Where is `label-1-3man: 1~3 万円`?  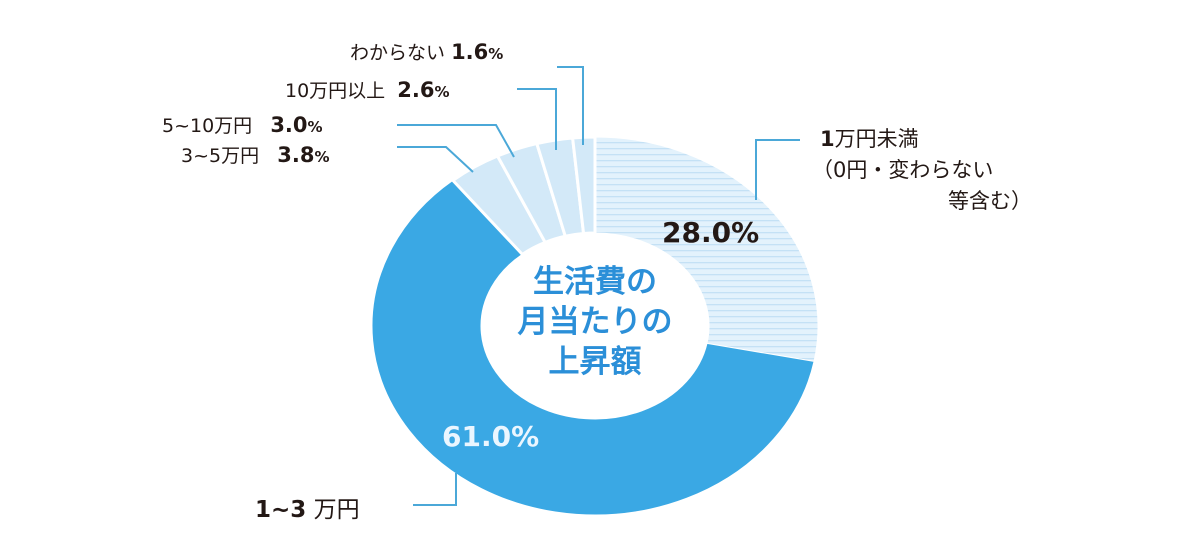 label-1-3man: 1~3 万円 is located at coordinates (307, 510).